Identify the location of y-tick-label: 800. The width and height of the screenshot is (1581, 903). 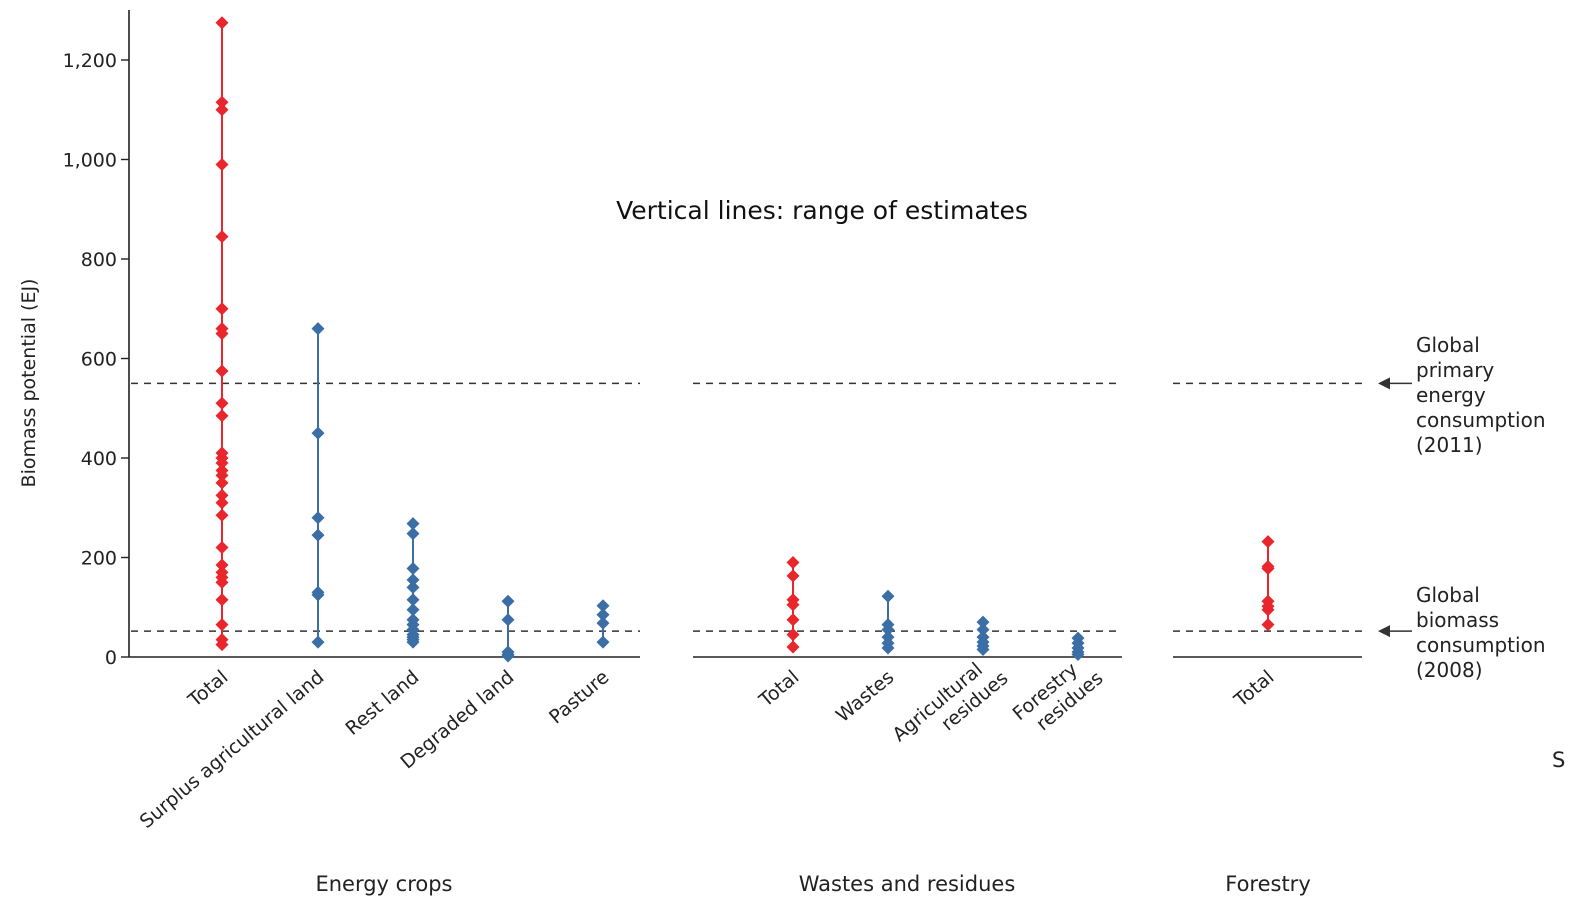
(99, 260).